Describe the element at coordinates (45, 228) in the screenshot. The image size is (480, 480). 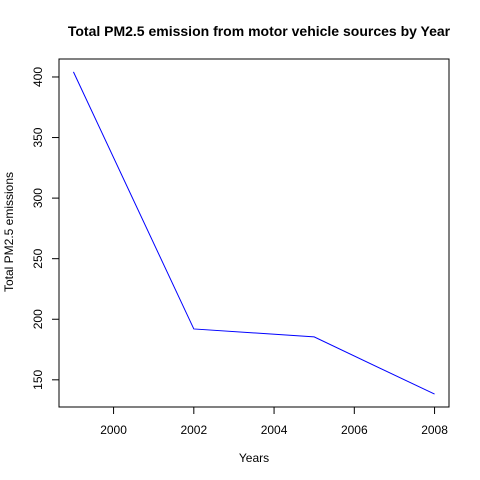
I see `y-axis: 150 200 250 300 350 400` at that location.